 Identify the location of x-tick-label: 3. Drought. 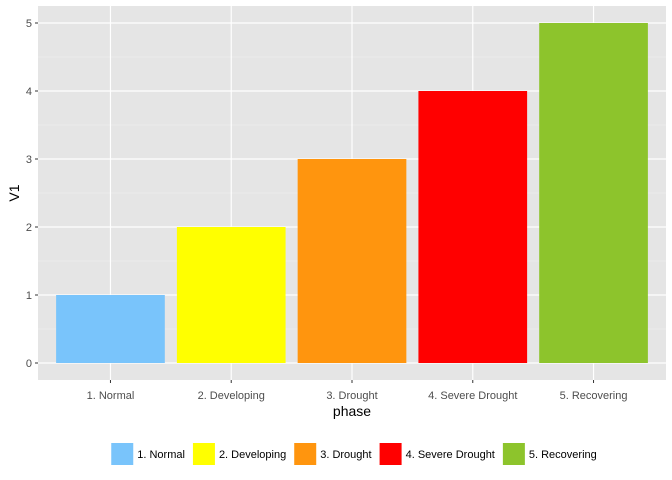
(351, 396).